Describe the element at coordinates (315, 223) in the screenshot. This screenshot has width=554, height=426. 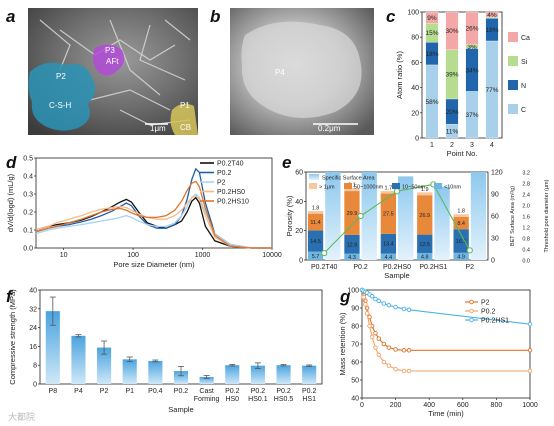
I see `porosity-label: 11.4` at that location.